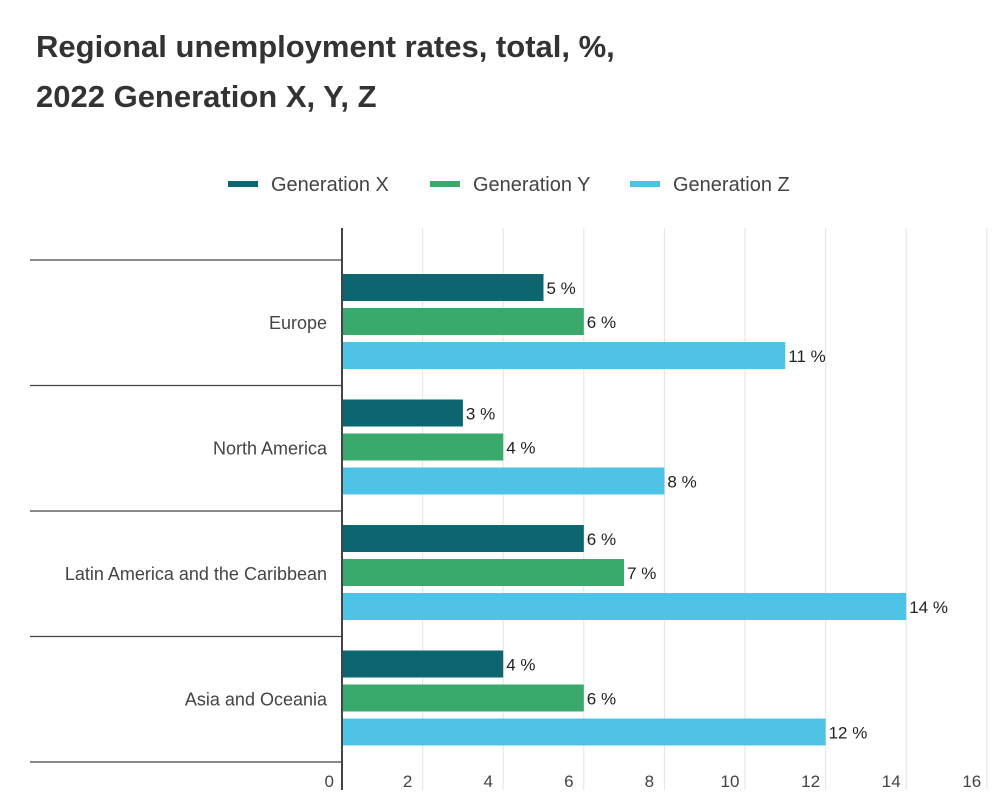  What do you see at coordinates (681, 482) in the screenshot?
I see `data-label: 8 %` at bounding box center [681, 482].